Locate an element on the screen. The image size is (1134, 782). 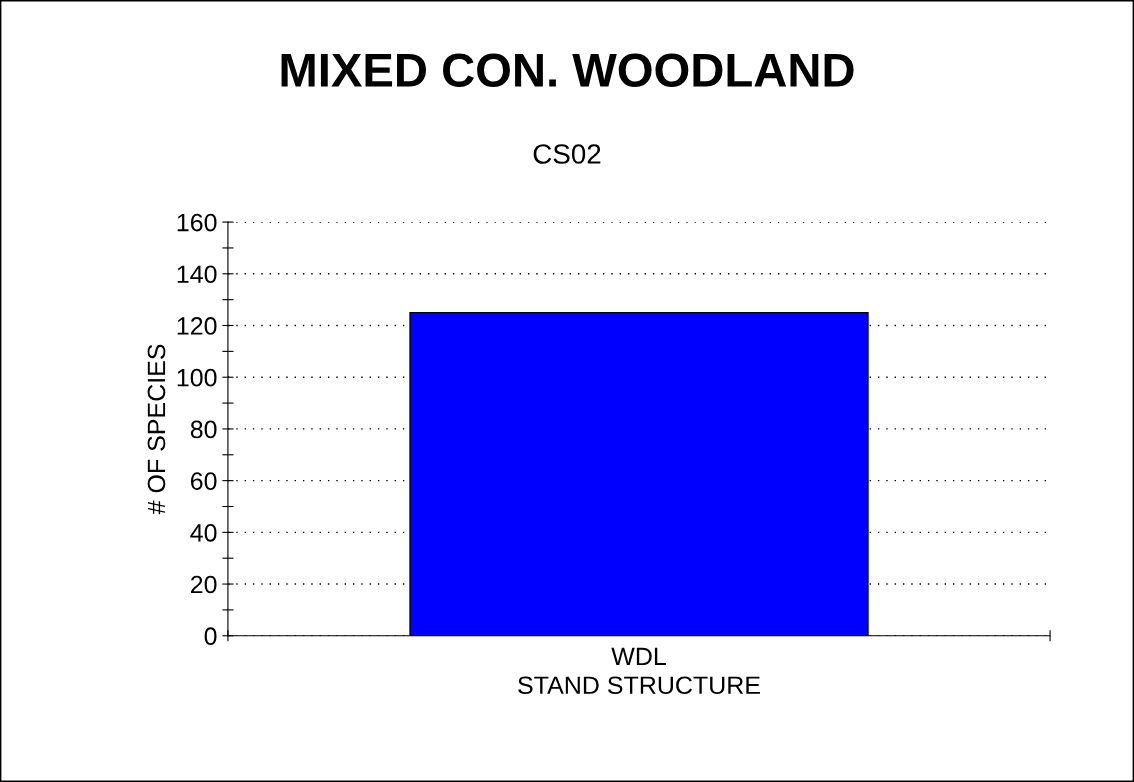
x-axis-title: STAND STRUCTURE is located at coordinates (639, 685).